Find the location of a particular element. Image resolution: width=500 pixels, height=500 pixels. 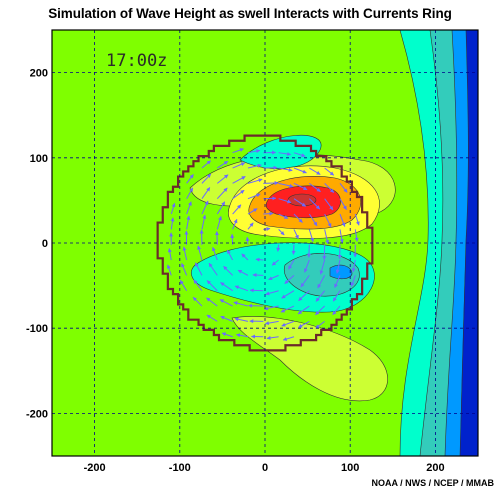

contour-blue-lower is located at coordinates (341, 272).